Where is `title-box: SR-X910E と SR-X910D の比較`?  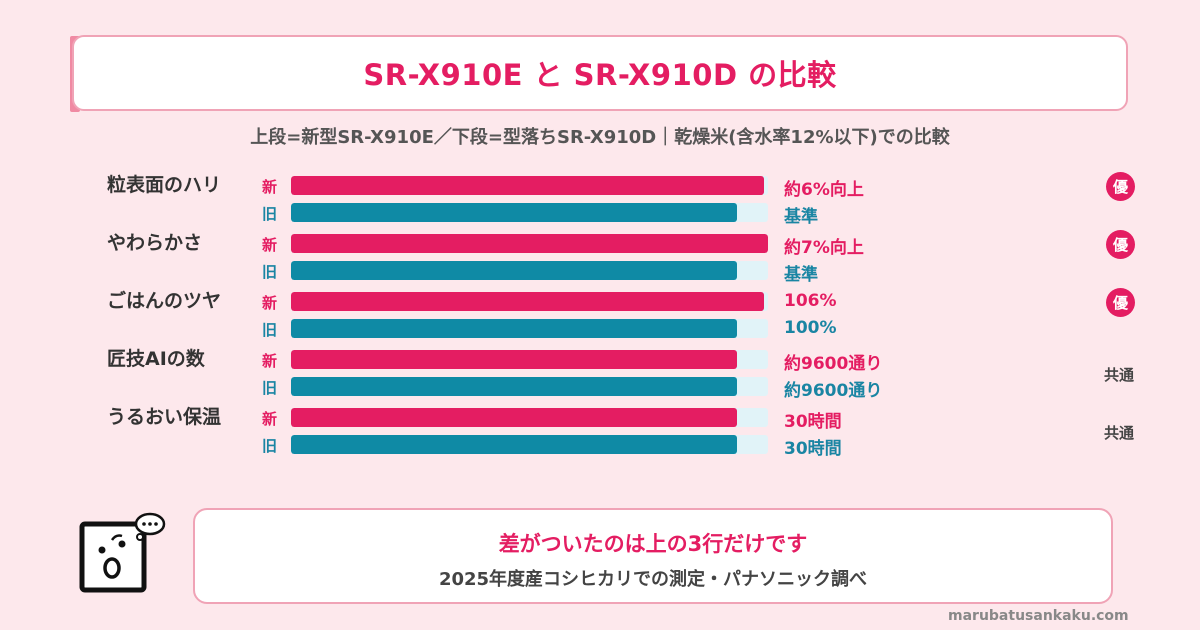 title-box: SR-X910E と SR-X910D の比較 is located at coordinates (600, 73).